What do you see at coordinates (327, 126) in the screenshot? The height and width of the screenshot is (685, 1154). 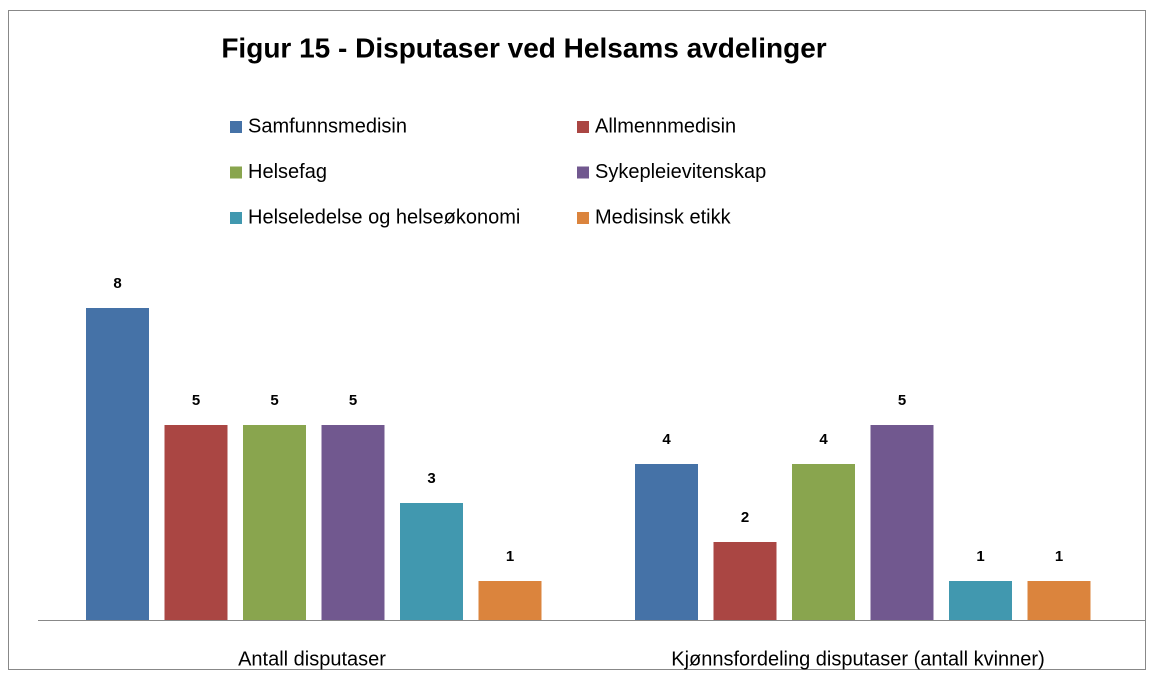 I see `legend-label: Samfunnsmedisin` at bounding box center [327, 126].